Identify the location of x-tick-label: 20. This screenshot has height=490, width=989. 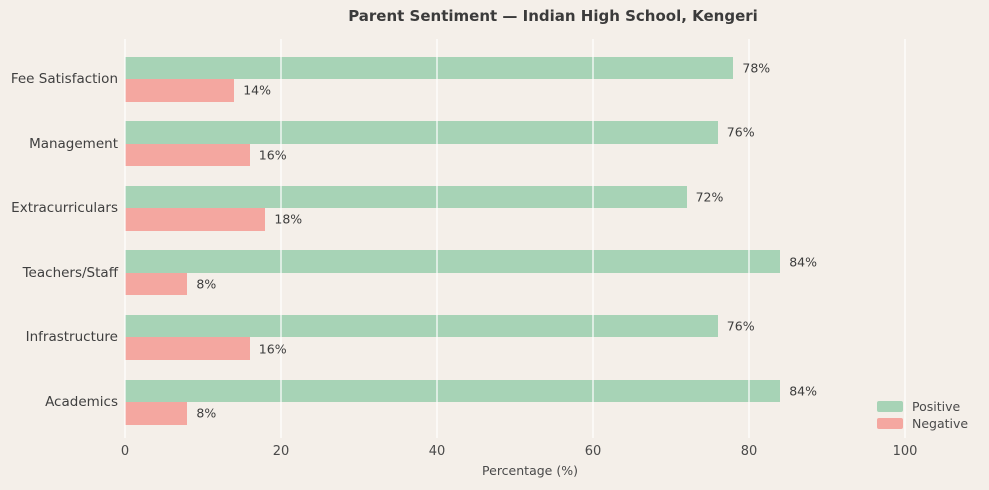
(281, 451).